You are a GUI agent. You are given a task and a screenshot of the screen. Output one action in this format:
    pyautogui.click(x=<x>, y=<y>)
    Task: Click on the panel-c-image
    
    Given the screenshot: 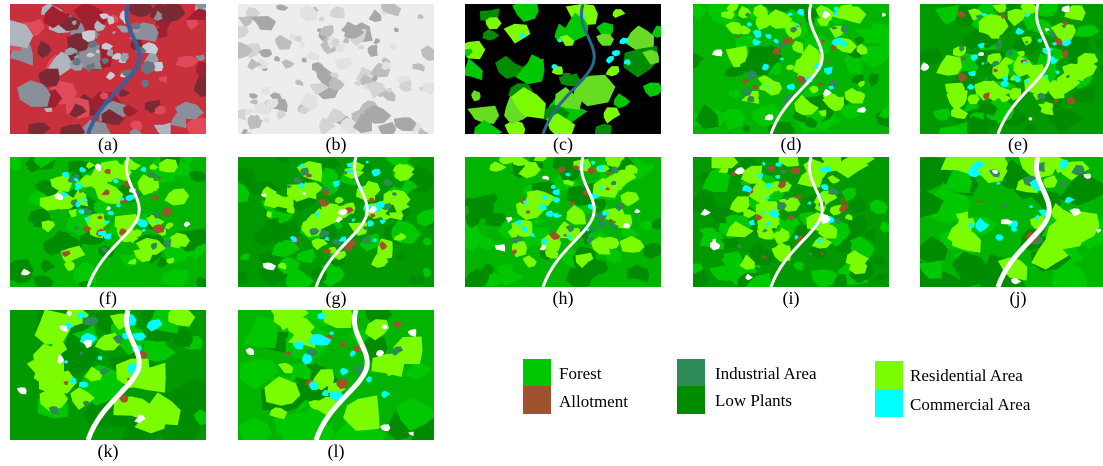 What is the action you would take?
    pyautogui.click(x=563, y=69)
    